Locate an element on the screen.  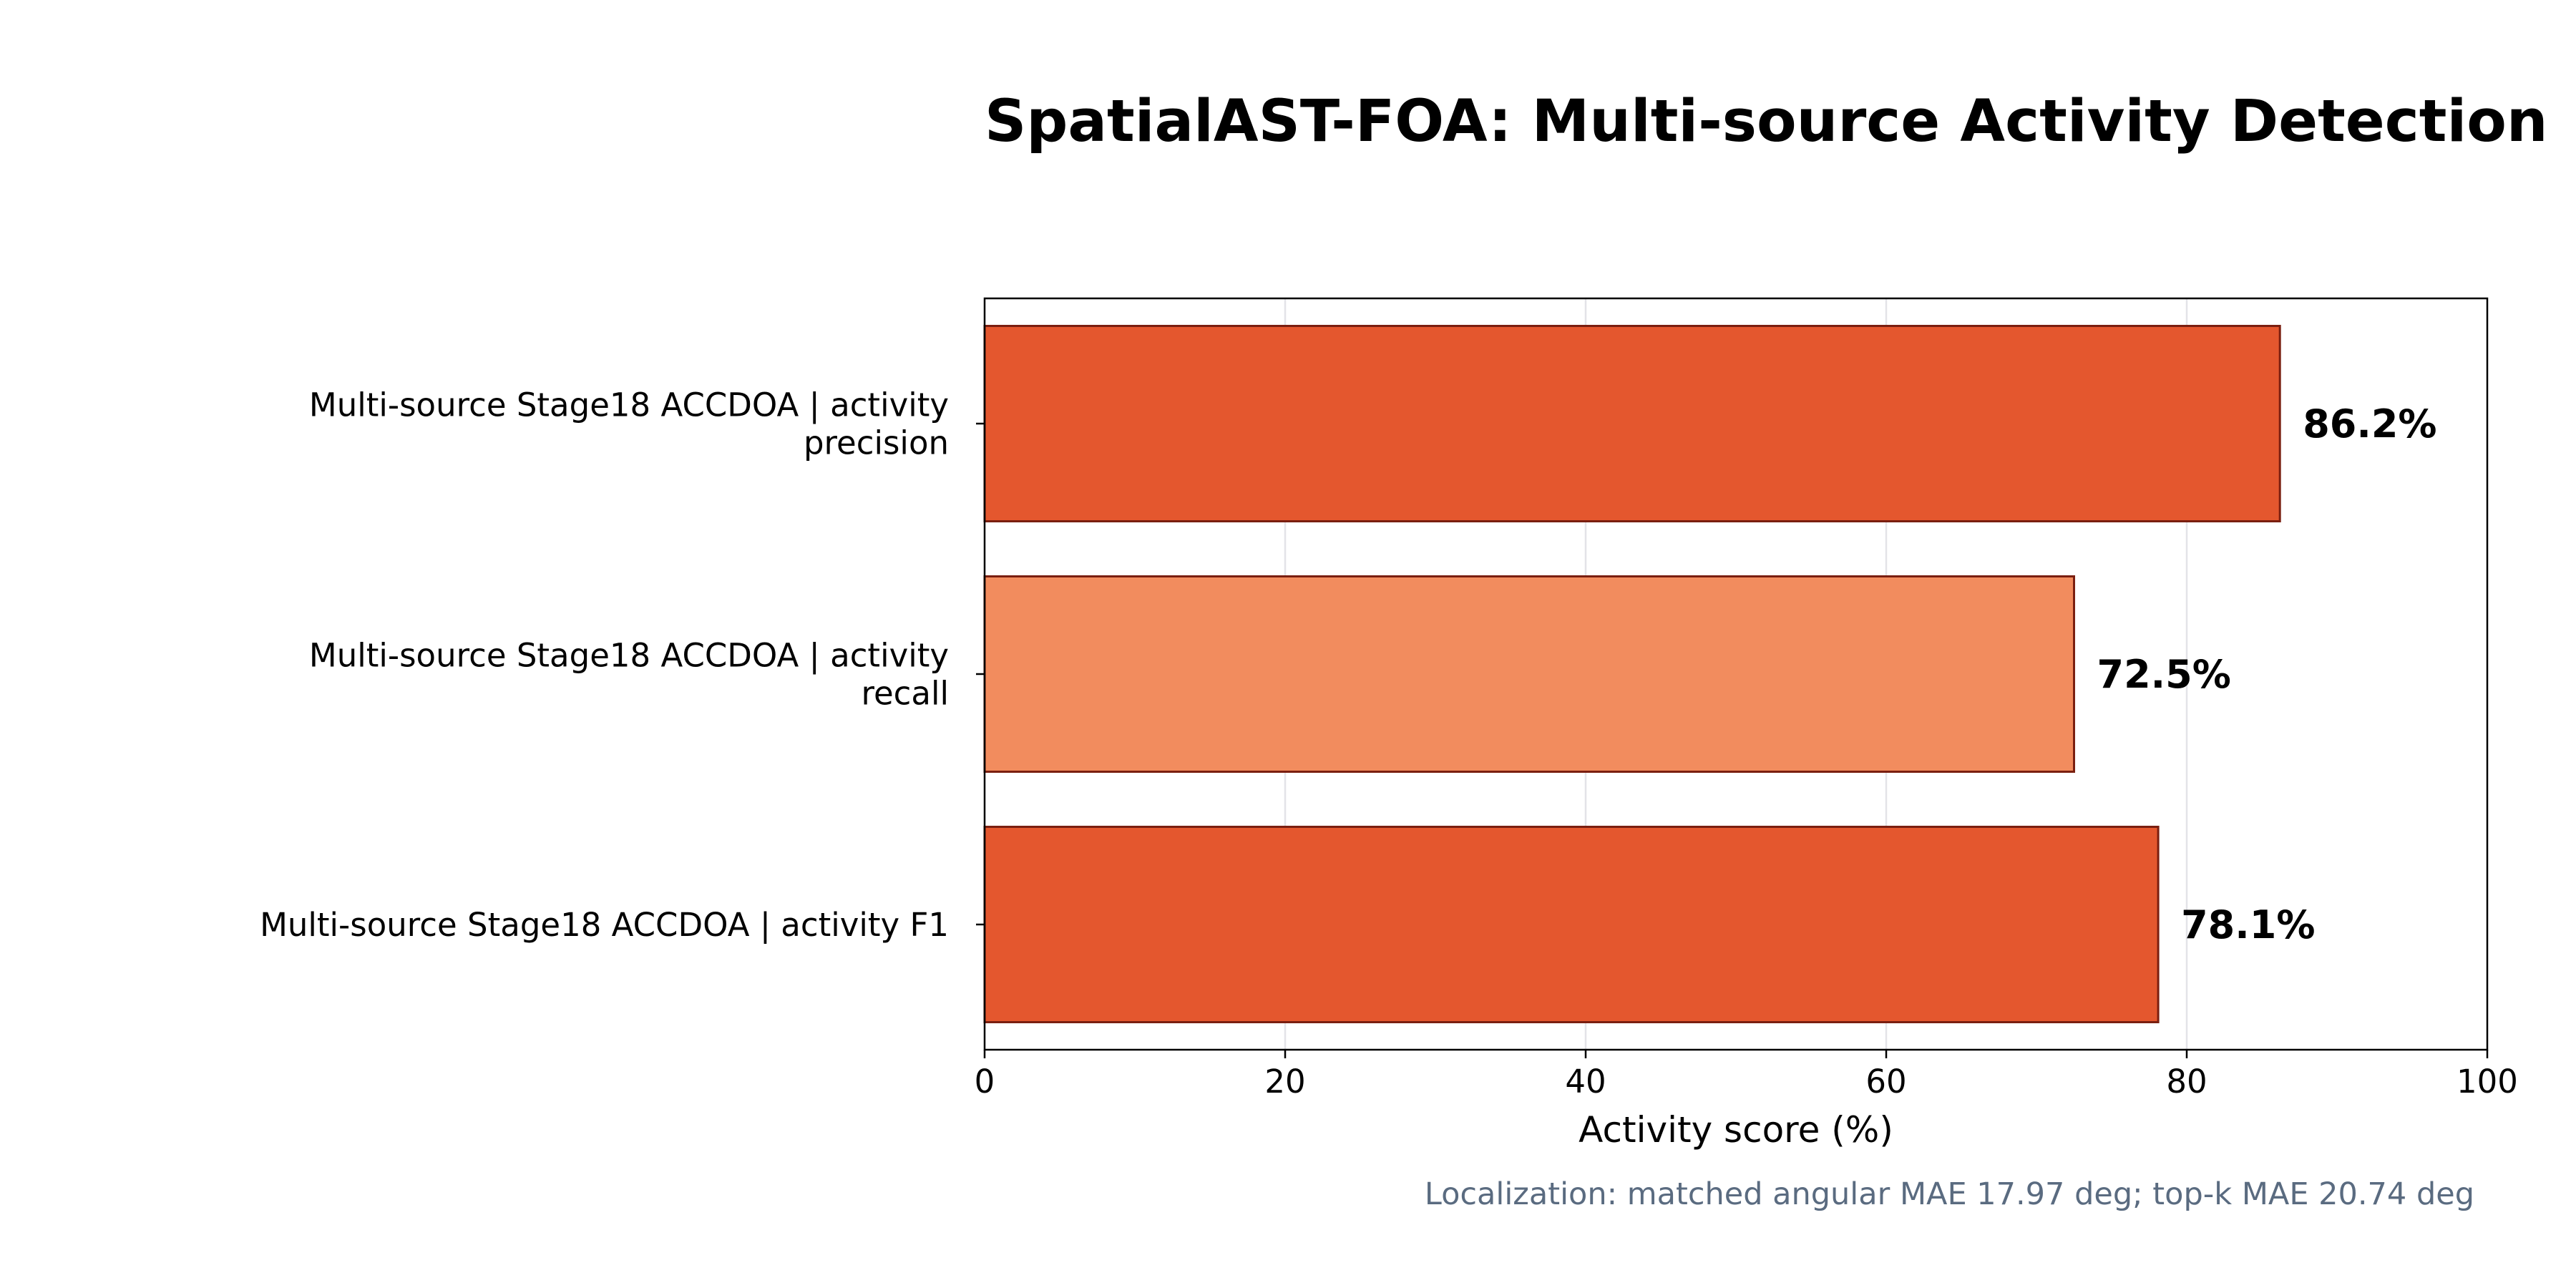
value-label: 86.2% is located at coordinates (2369, 424).